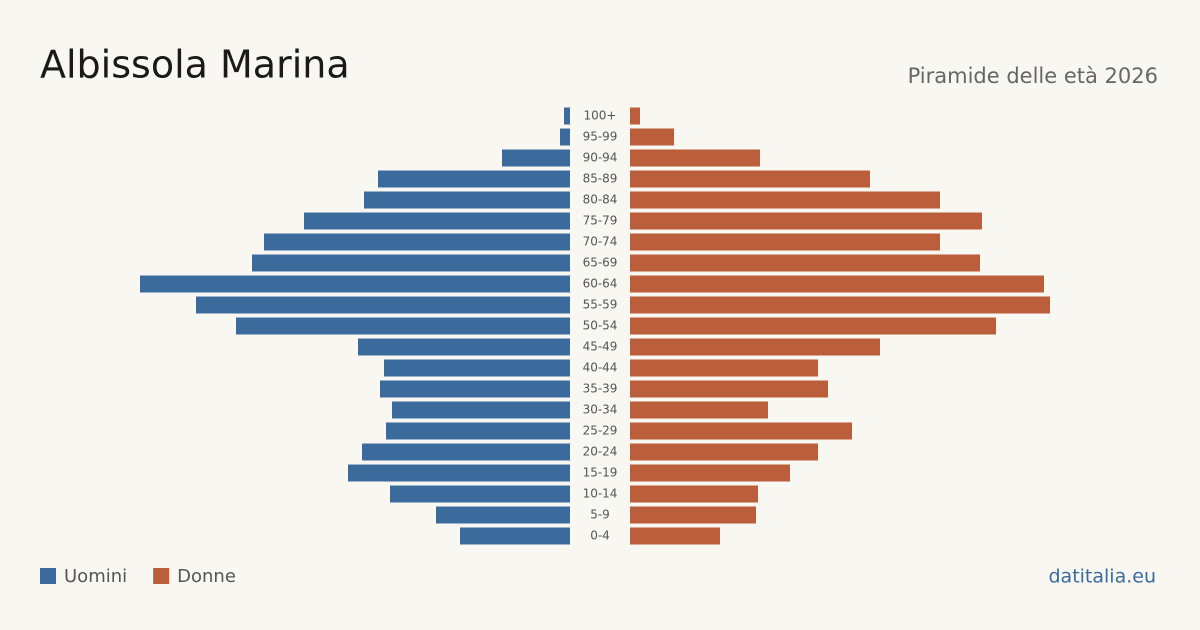  I want to click on age-label: 35-39, so click(600, 389).